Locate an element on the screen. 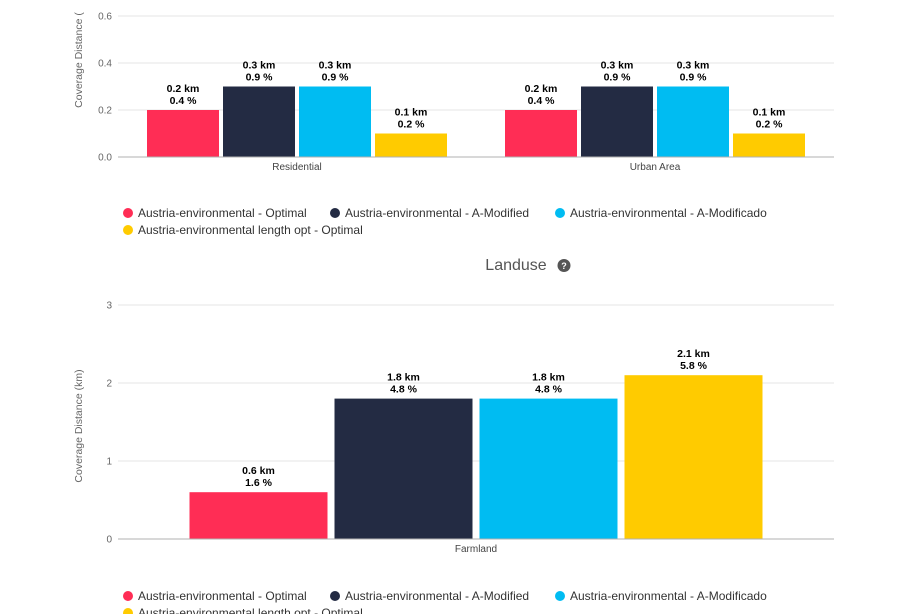 This screenshot has width=921, height=614. chart-2-title: Landuse is located at coordinates (515, 265).